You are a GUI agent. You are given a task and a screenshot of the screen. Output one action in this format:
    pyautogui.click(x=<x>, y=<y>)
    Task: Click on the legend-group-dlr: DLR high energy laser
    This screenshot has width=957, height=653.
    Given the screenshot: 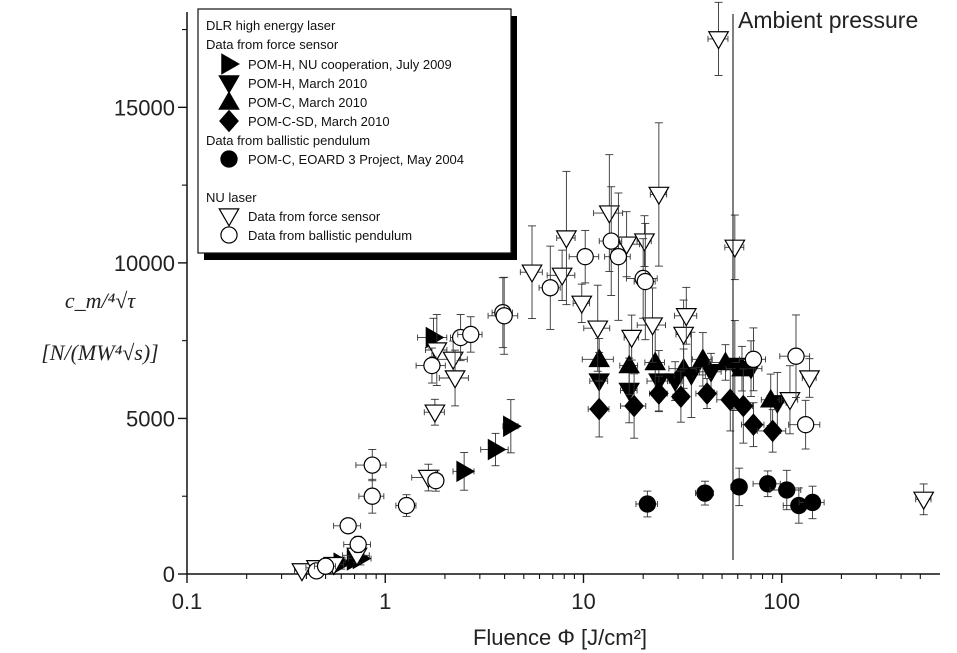 What is the action you would take?
    pyautogui.click(x=271, y=25)
    